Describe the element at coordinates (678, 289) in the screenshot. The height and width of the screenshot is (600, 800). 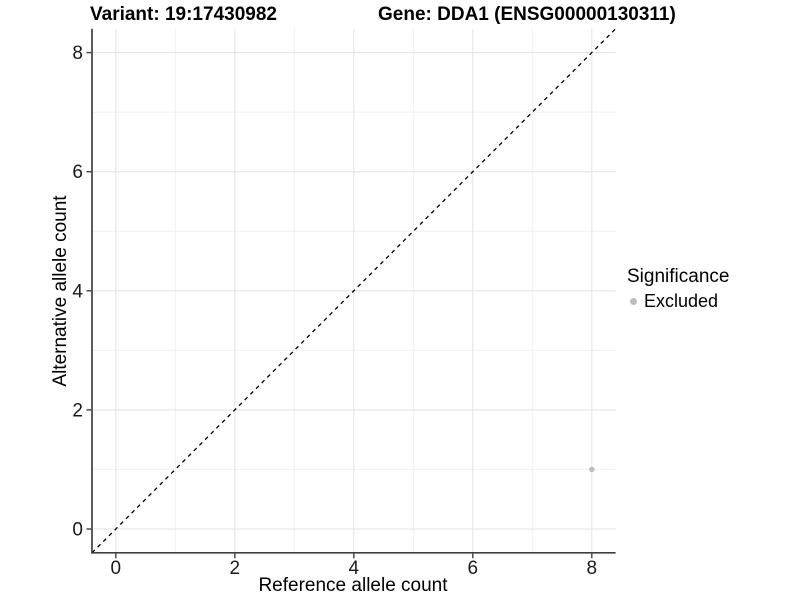
I see `legend: Significance Excluded` at that location.